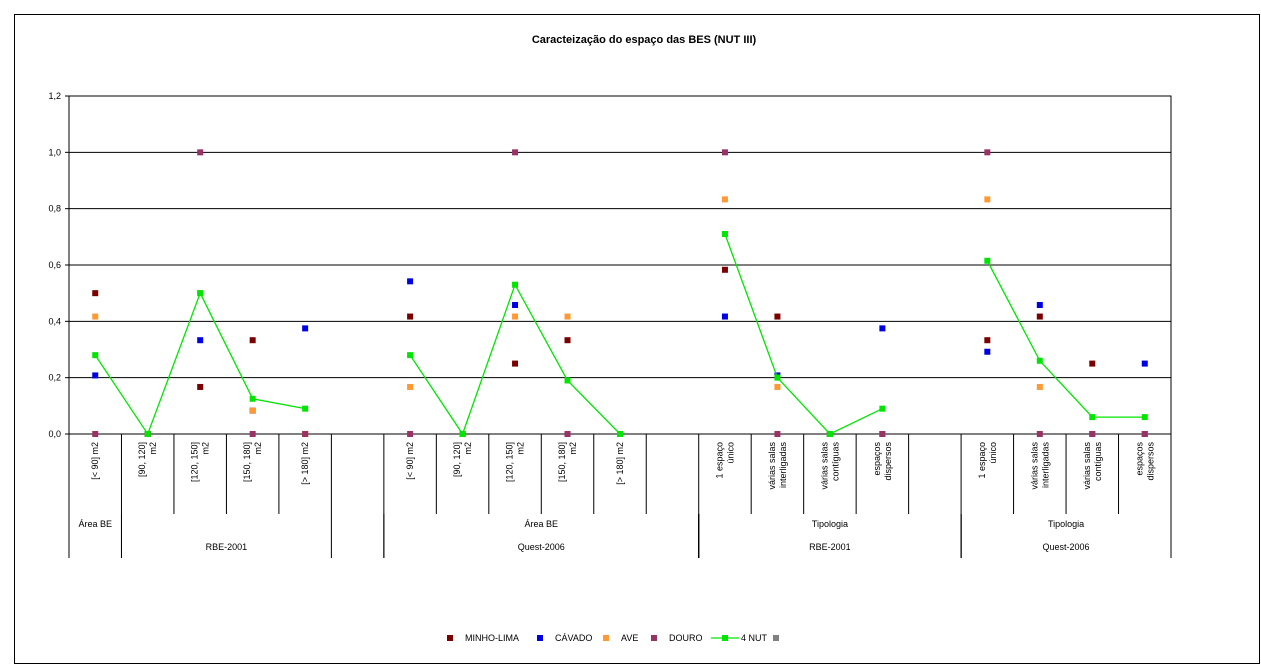 The width and height of the screenshot is (1261, 664). Describe the element at coordinates (573, 638) in the screenshot. I see `legend-label: CÁVADO` at that location.